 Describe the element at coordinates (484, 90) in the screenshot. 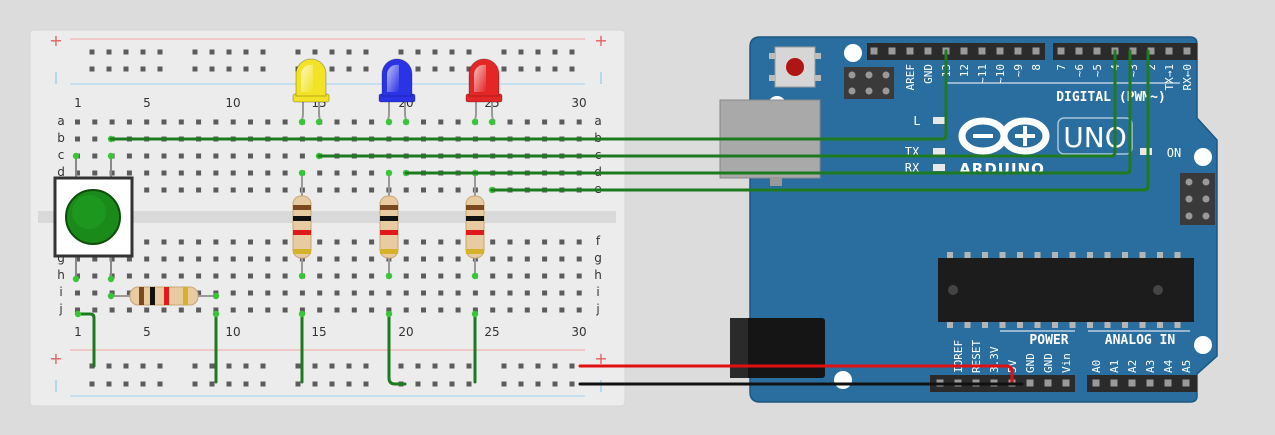

I see `red-led` at that location.